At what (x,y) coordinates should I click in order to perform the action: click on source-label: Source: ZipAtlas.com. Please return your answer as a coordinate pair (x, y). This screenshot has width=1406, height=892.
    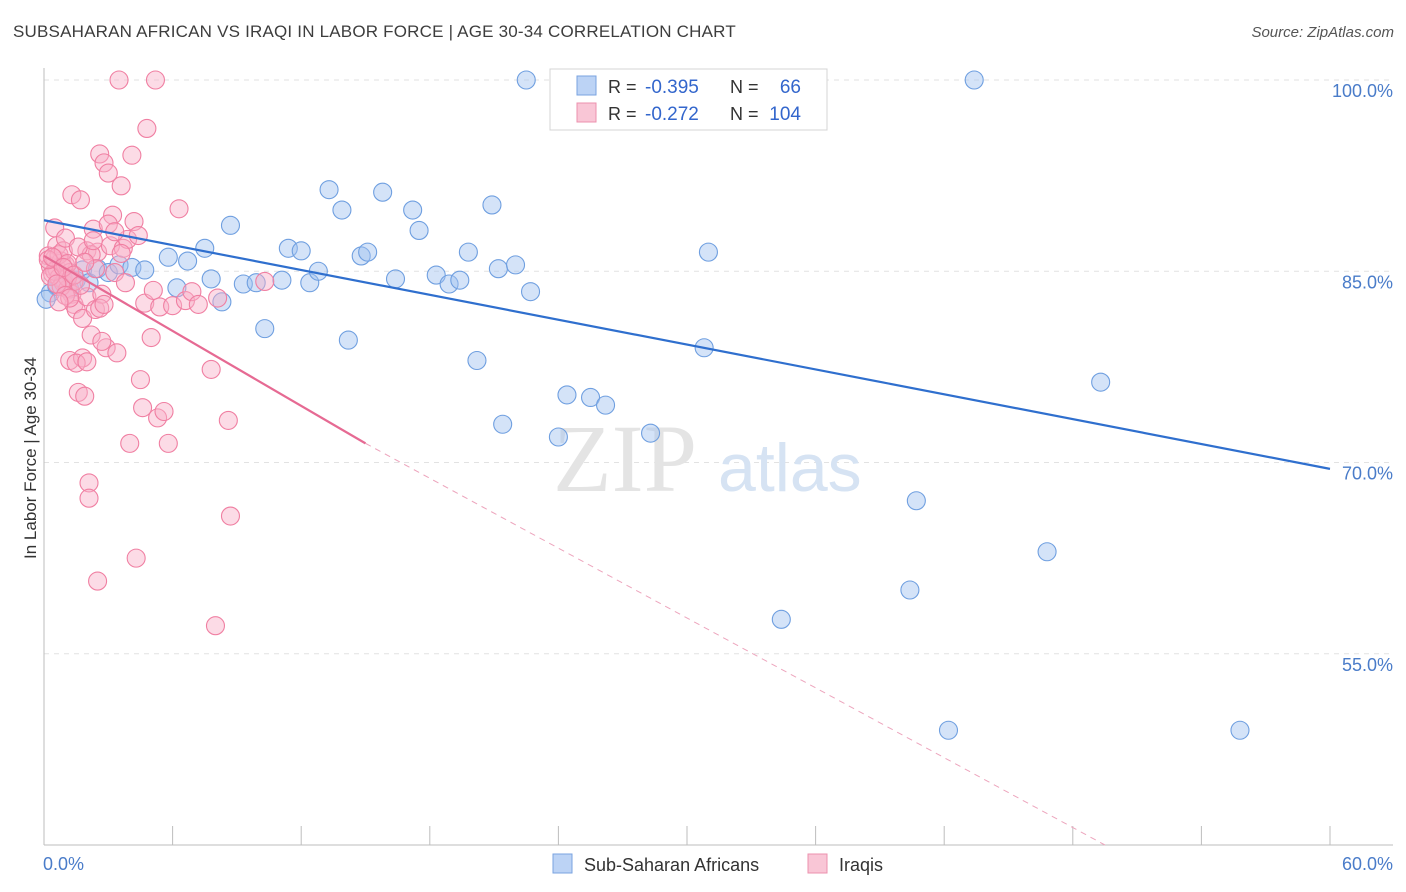
    Looking at the image, I should click on (1322, 32).